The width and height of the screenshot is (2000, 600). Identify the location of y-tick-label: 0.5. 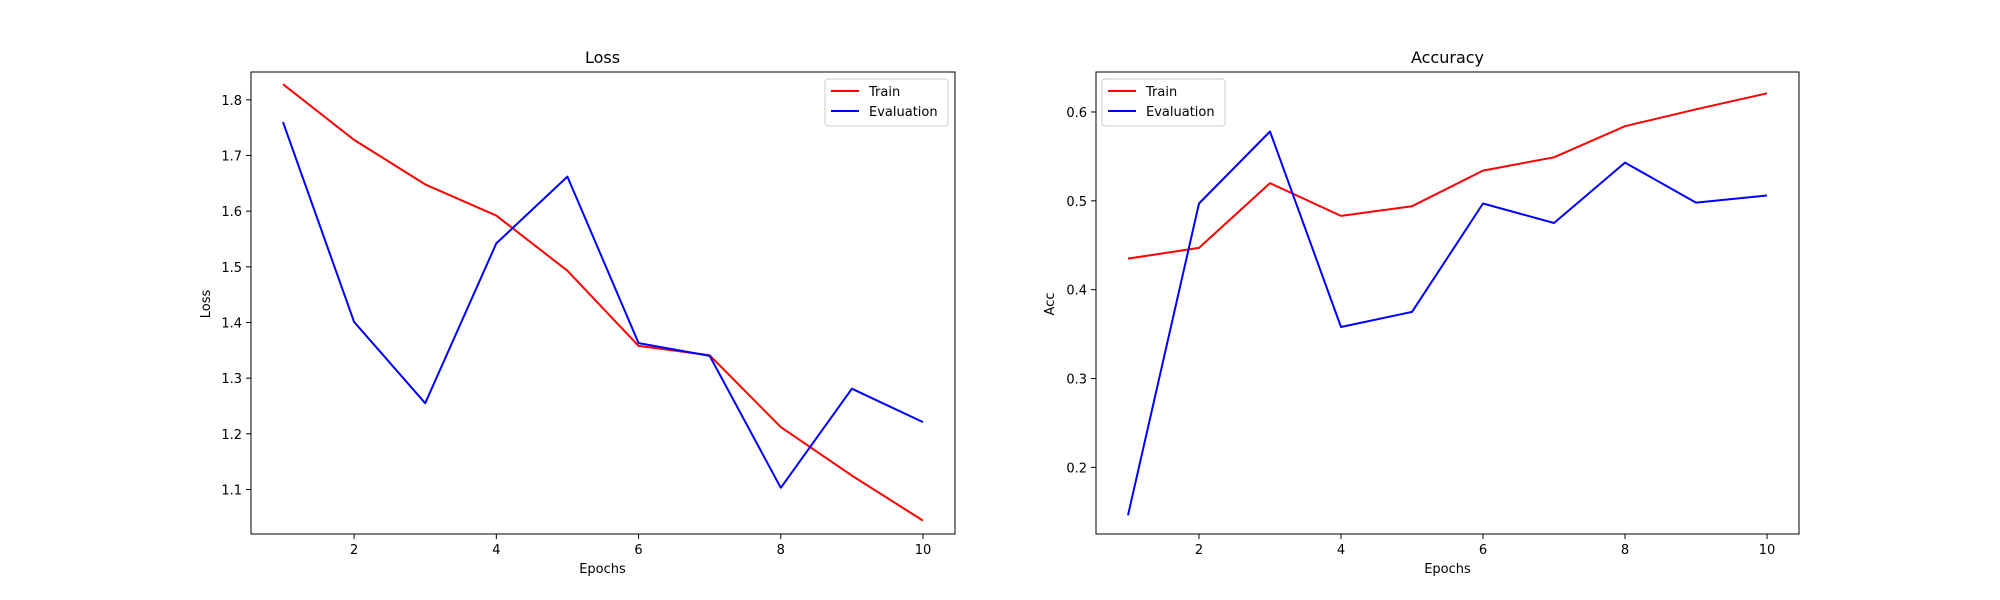
(1076, 202).